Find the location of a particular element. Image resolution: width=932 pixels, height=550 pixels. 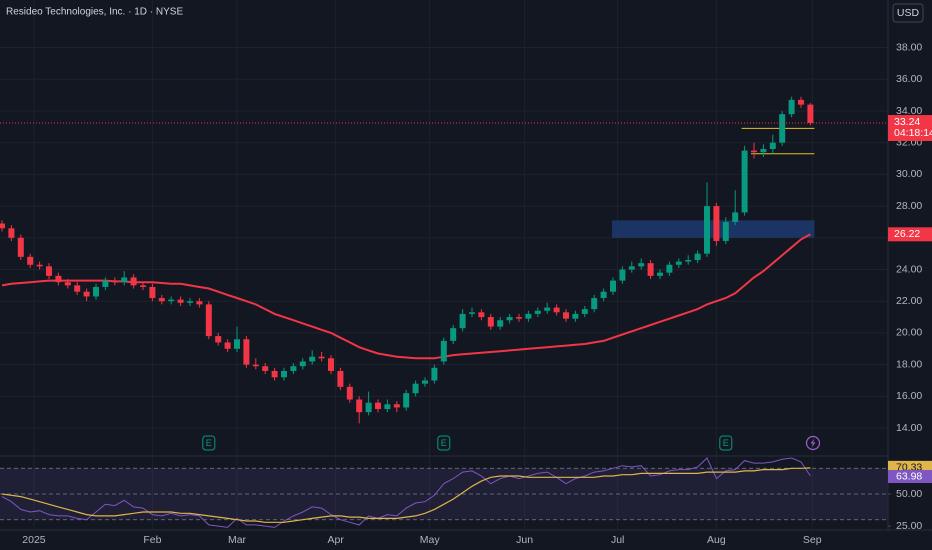

chart-title: Resideo Technologies, Inc. · 1D · NYSE is located at coordinates (94, 12).